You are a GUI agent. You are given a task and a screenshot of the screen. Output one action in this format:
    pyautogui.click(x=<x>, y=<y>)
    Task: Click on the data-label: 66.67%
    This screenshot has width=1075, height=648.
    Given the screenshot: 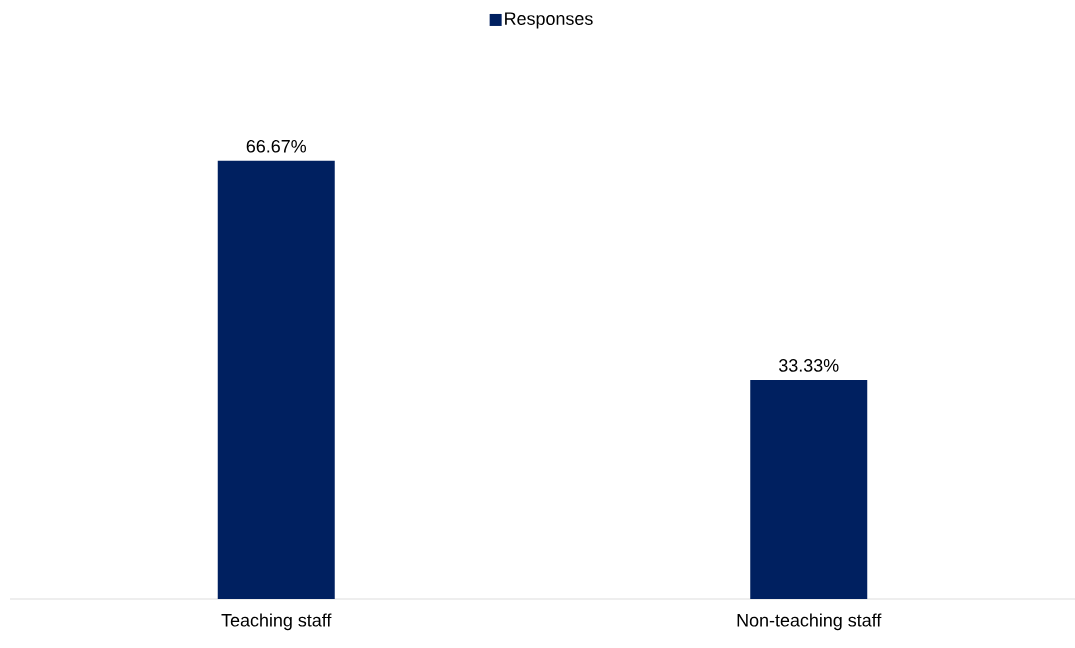 What is the action you would take?
    pyautogui.click(x=276, y=146)
    